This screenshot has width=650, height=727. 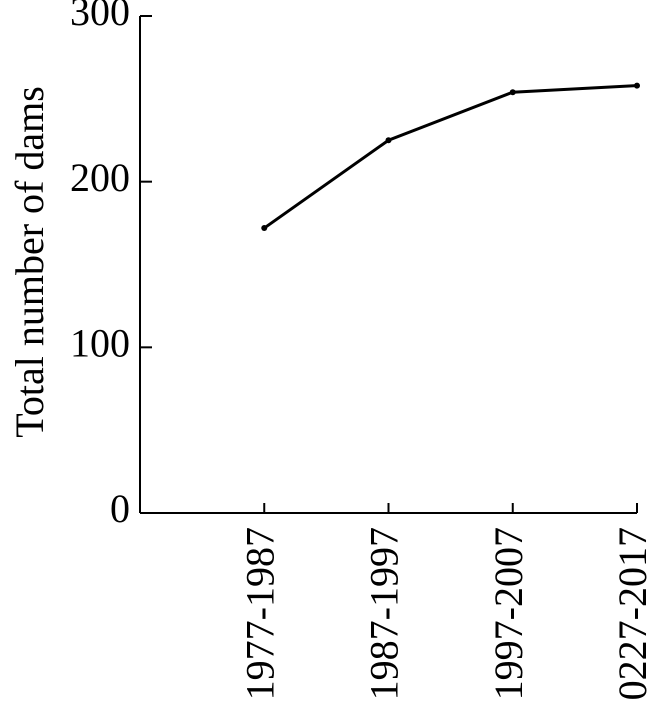 I want to click on line, so click(x=450, y=157).